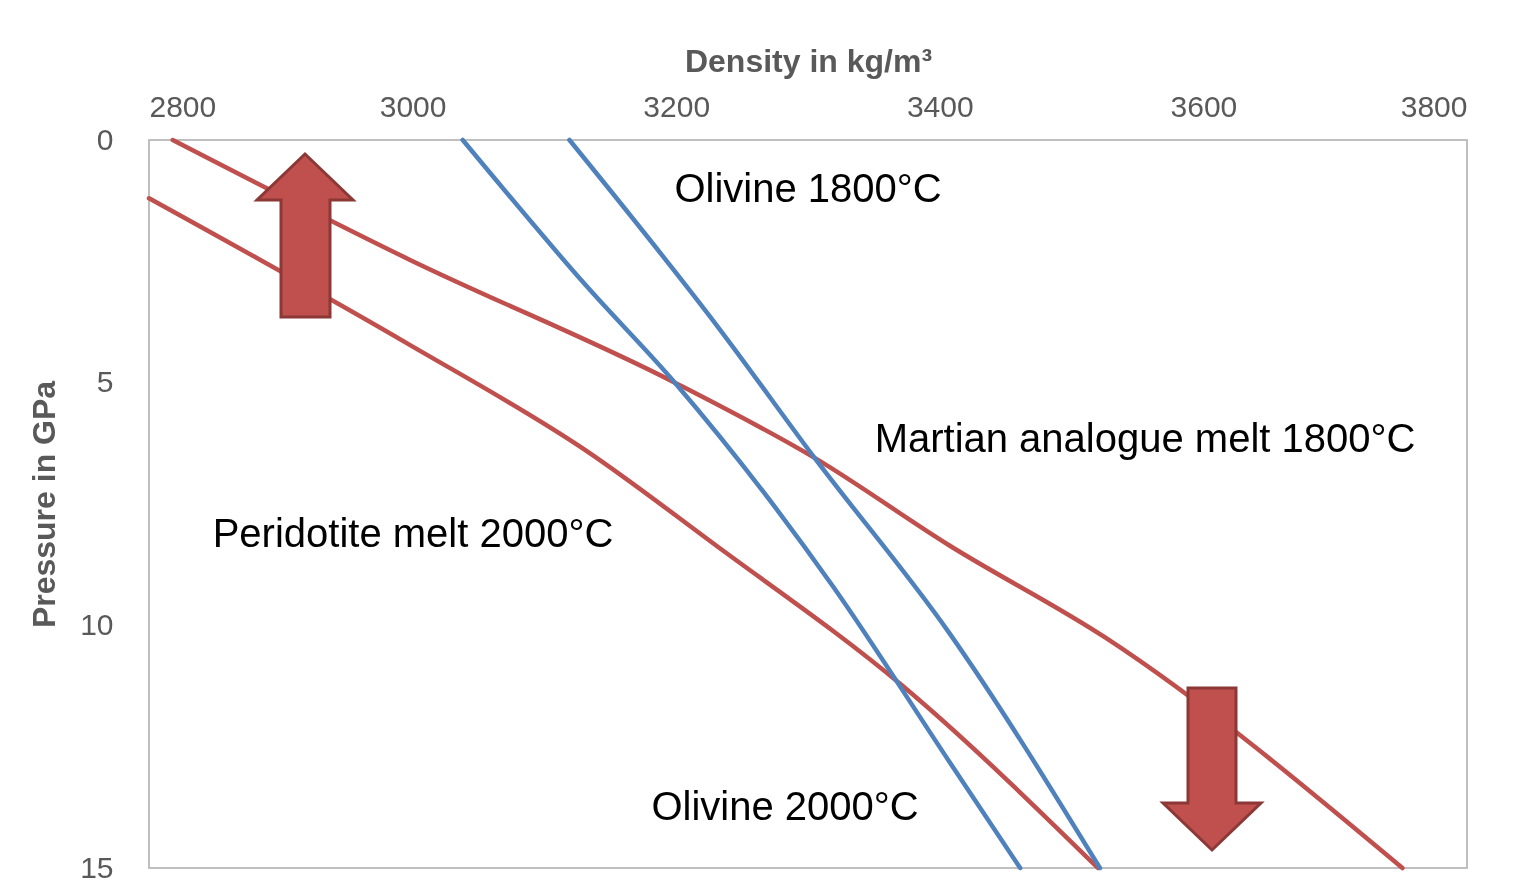 The height and width of the screenshot is (885, 1515). I want to click on series-label: Olivine 2000°C, so click(785, 806).